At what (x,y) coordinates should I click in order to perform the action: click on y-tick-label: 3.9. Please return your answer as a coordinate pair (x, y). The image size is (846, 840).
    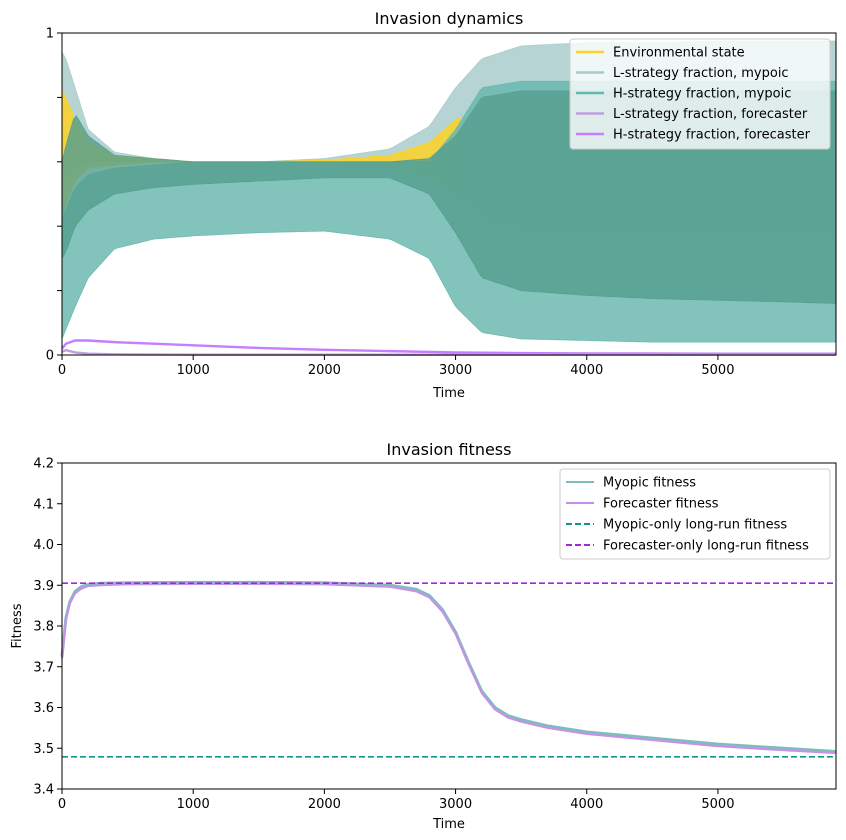
    Looking at the image, I should click on (43, 586).